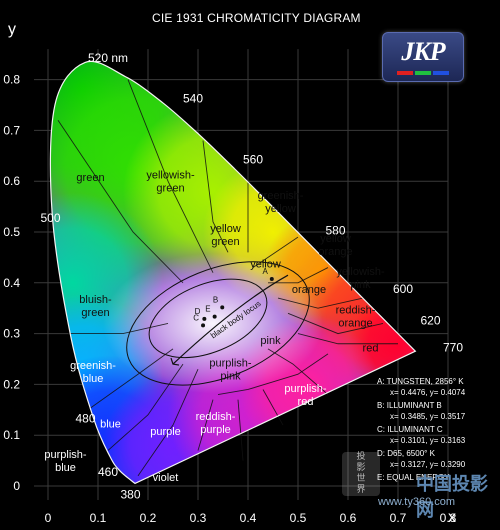  What do you see at coordinates (403, 289) in the screenshot?
I see `wavelength-label: 600` at bounding box center [403, 289].